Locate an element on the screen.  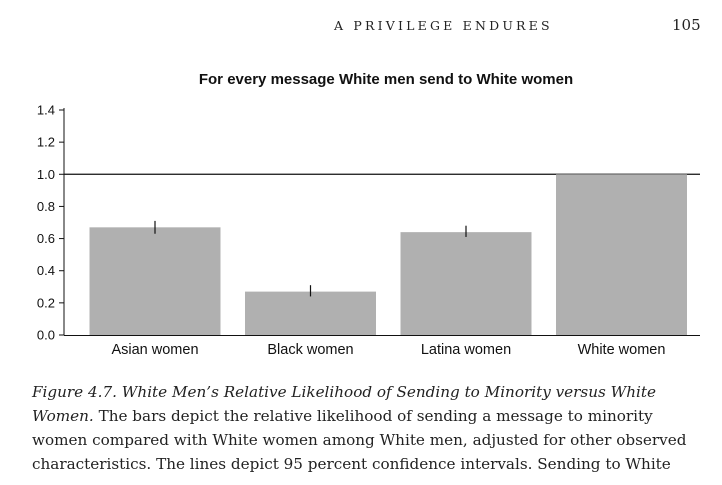
category-label: Asian women is located at coordinates (154, 350).